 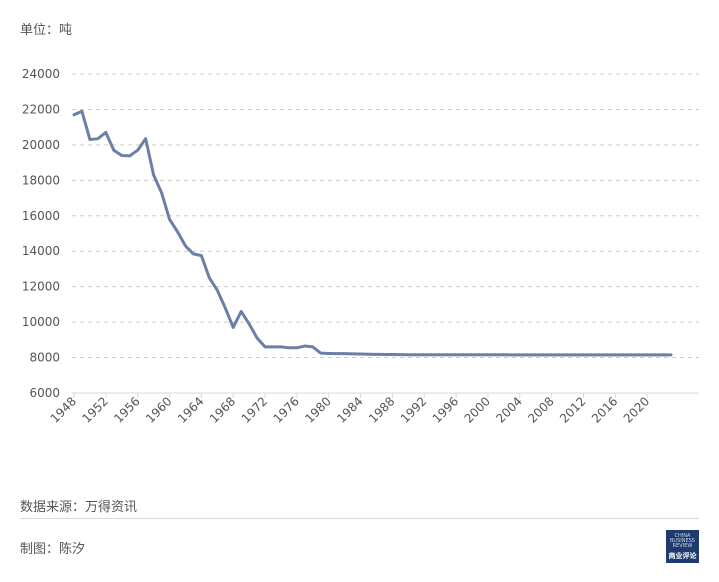 I want to click on x-tick-label: 1968, so click(x=222, y=409).